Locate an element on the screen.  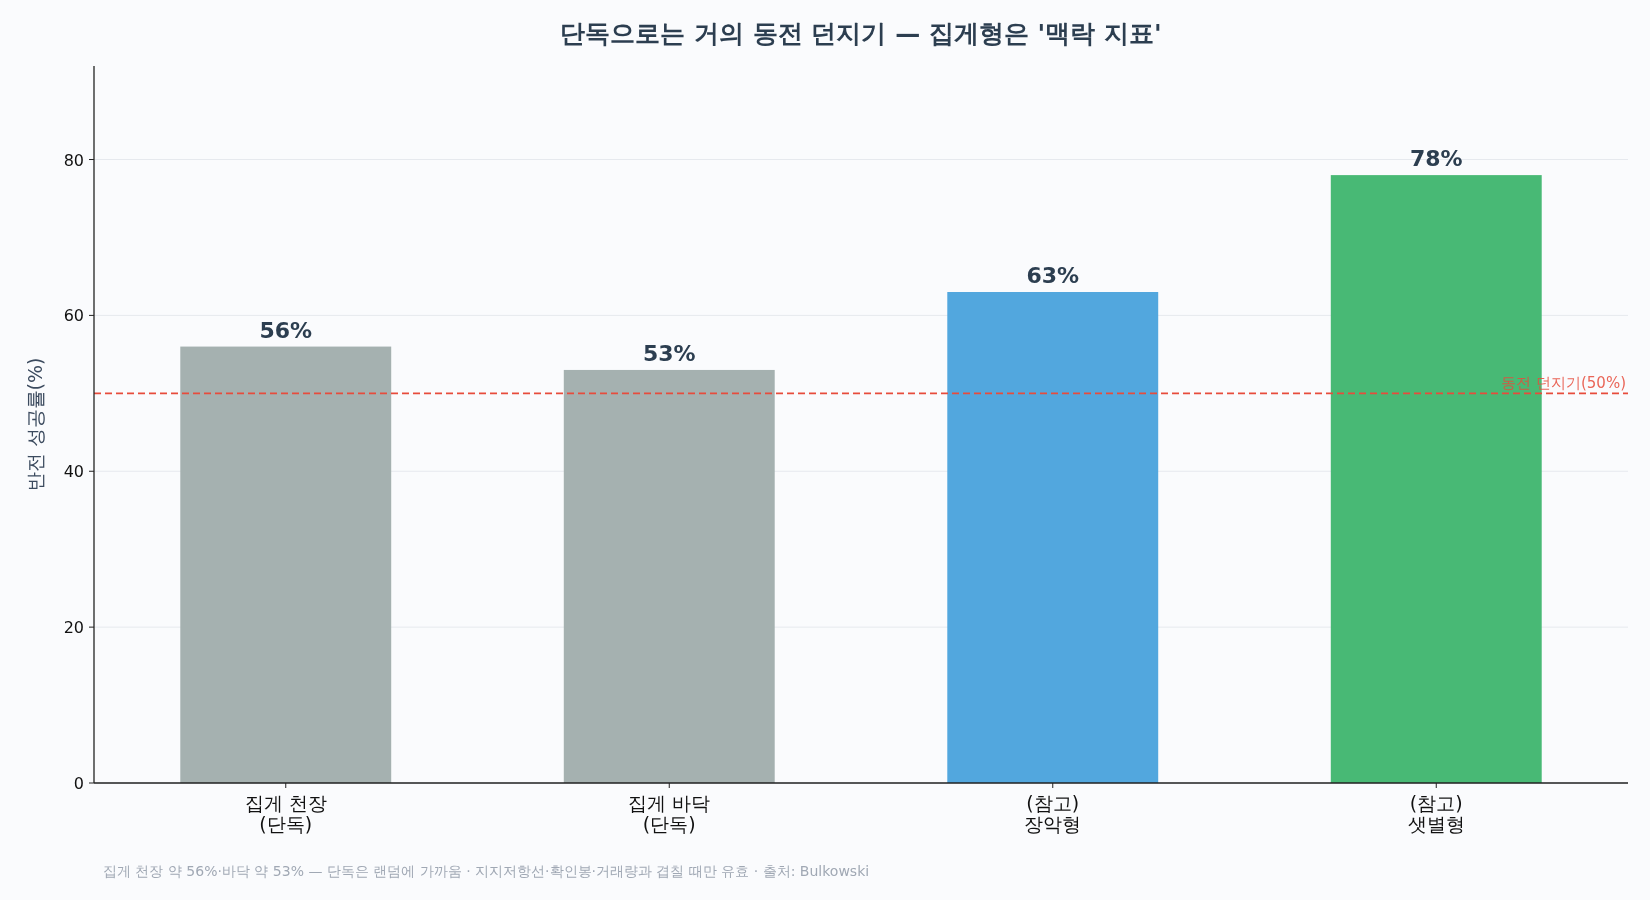
y-tick-label: 0 is located at coordinates (78, 783).